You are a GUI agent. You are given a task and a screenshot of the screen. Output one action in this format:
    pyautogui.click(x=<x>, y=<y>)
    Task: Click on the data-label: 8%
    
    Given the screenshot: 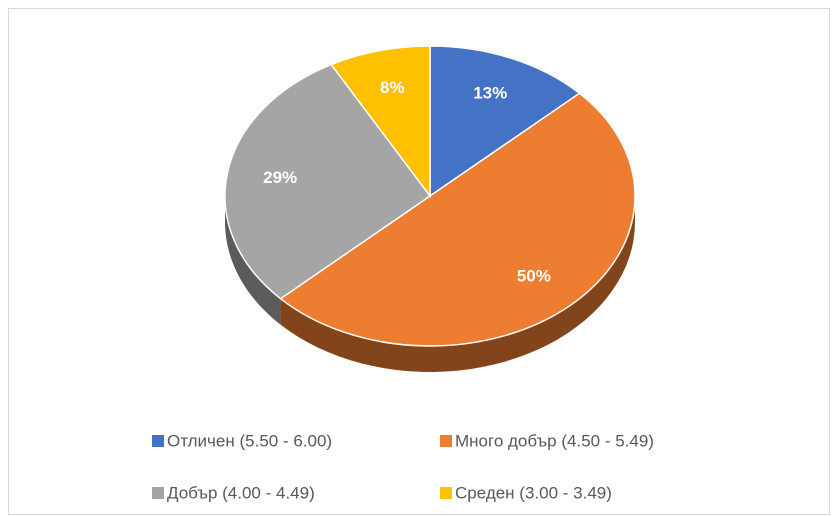 What is the action you would take?
    pyautogui.click(x=392, y=87)
    